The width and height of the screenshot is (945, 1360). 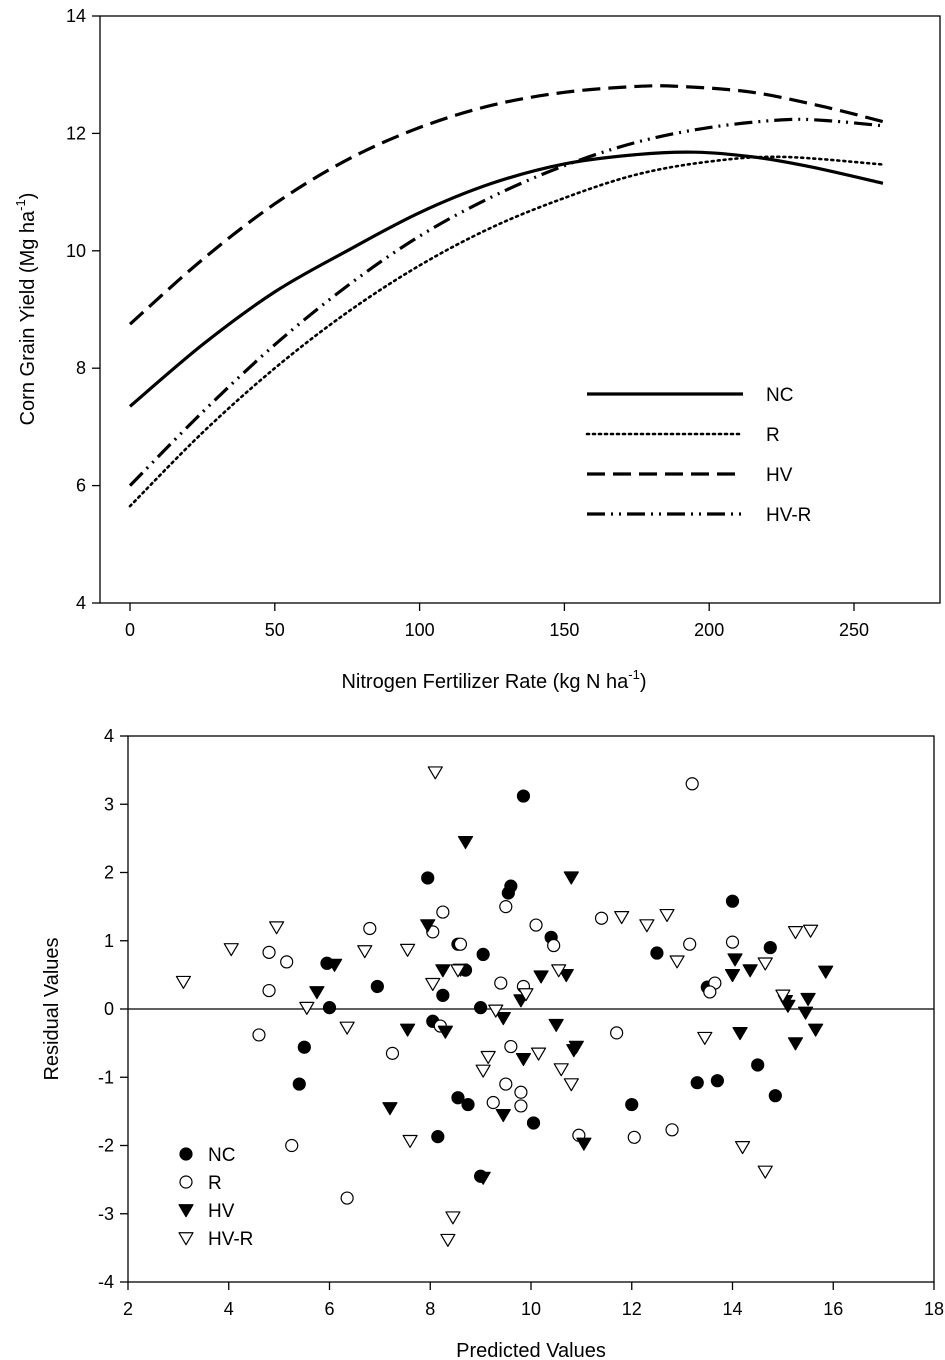 What do you see at coordinates (854, 630) in the screenshot?
I see `chart1-x-tick-label: 250` at bounding box center [854, 630].